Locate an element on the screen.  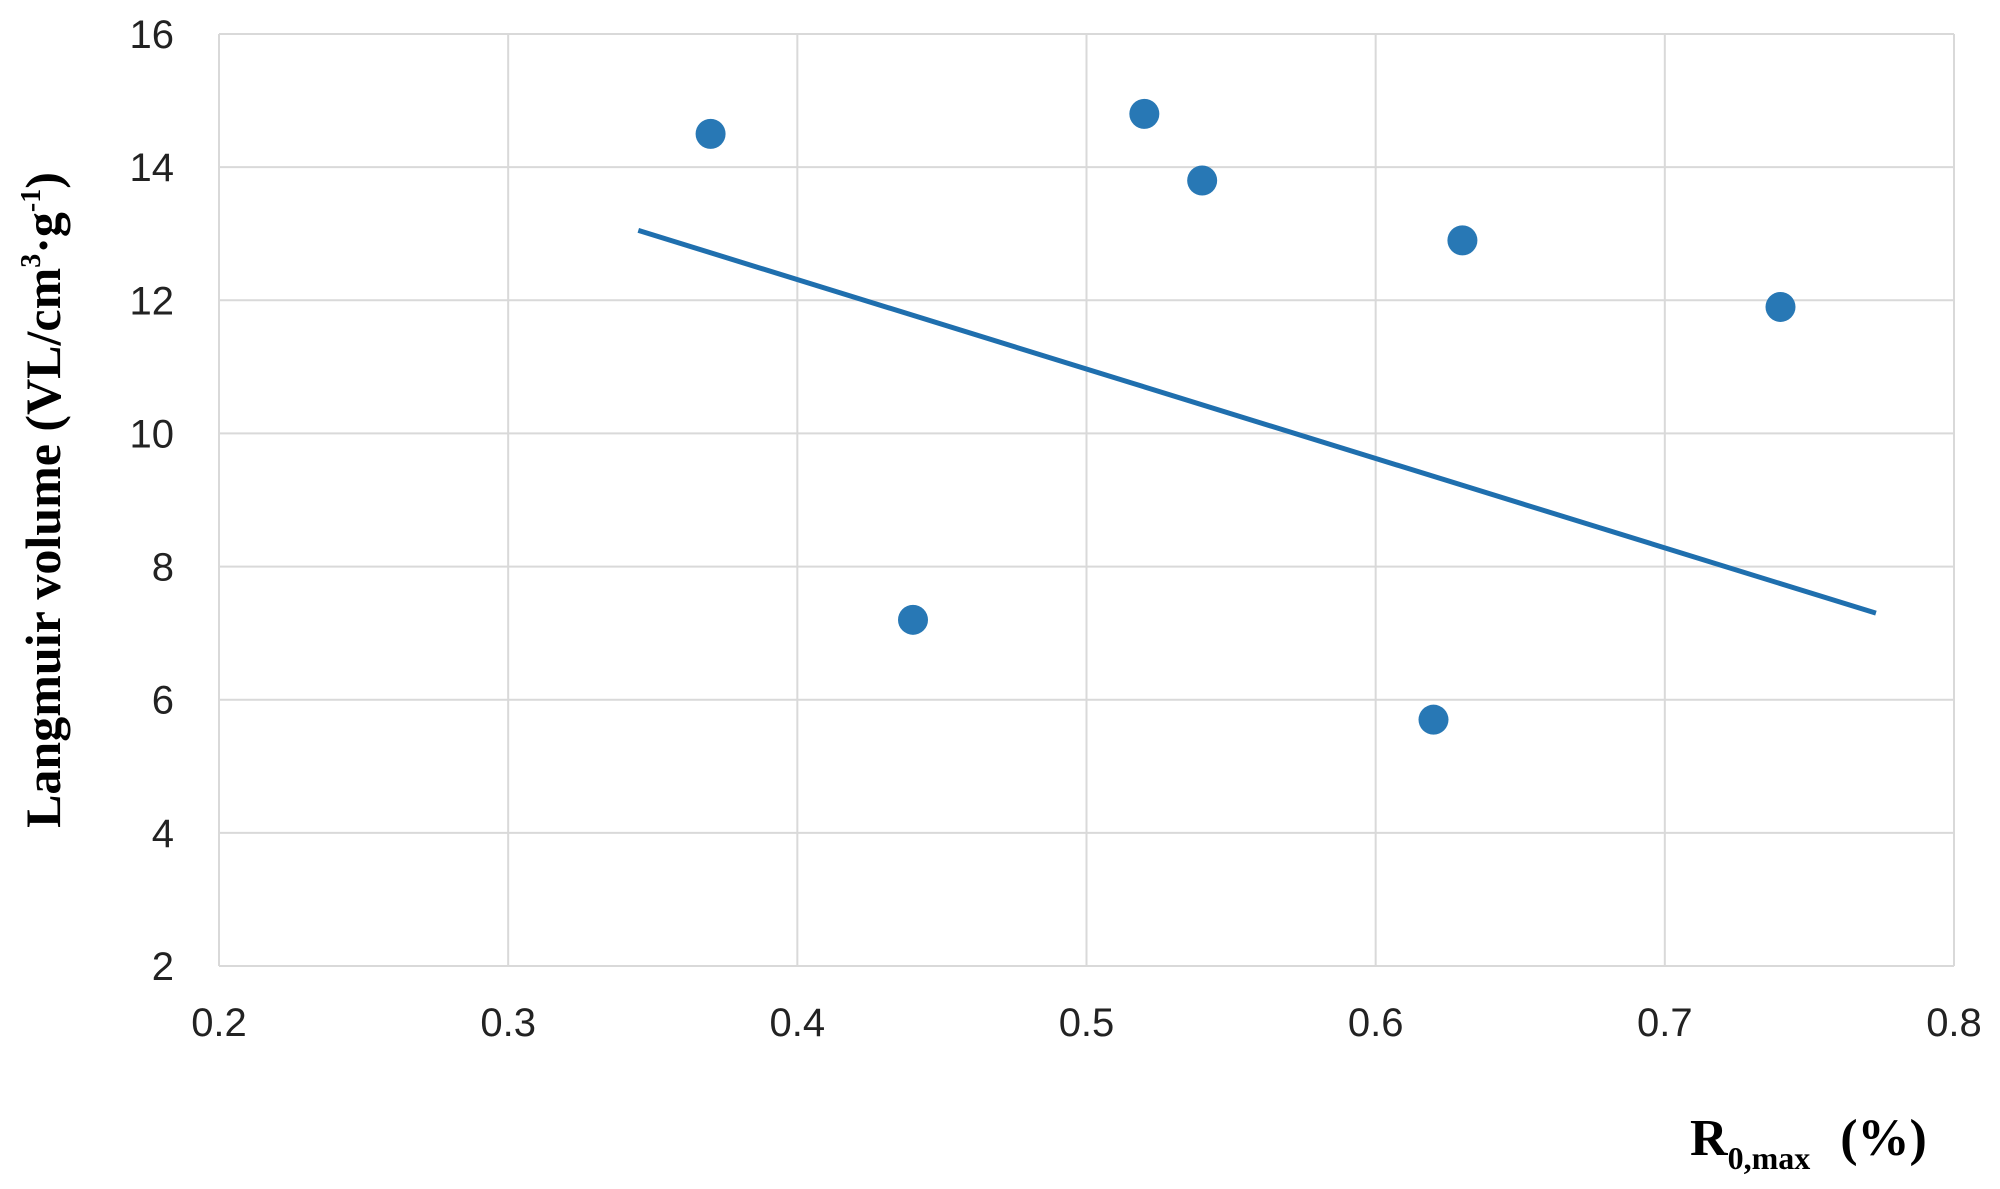
y-tick-label: 2 is located at coordinates (163, 967).